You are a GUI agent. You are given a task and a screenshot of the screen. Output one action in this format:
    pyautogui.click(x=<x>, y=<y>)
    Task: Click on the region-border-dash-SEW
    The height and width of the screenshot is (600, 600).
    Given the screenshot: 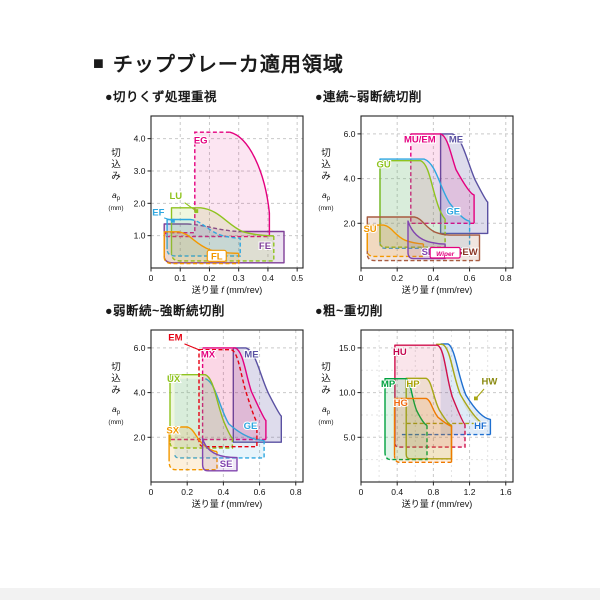 What is the action you would take?
    pyautogui.click(x=423, y=258)
    